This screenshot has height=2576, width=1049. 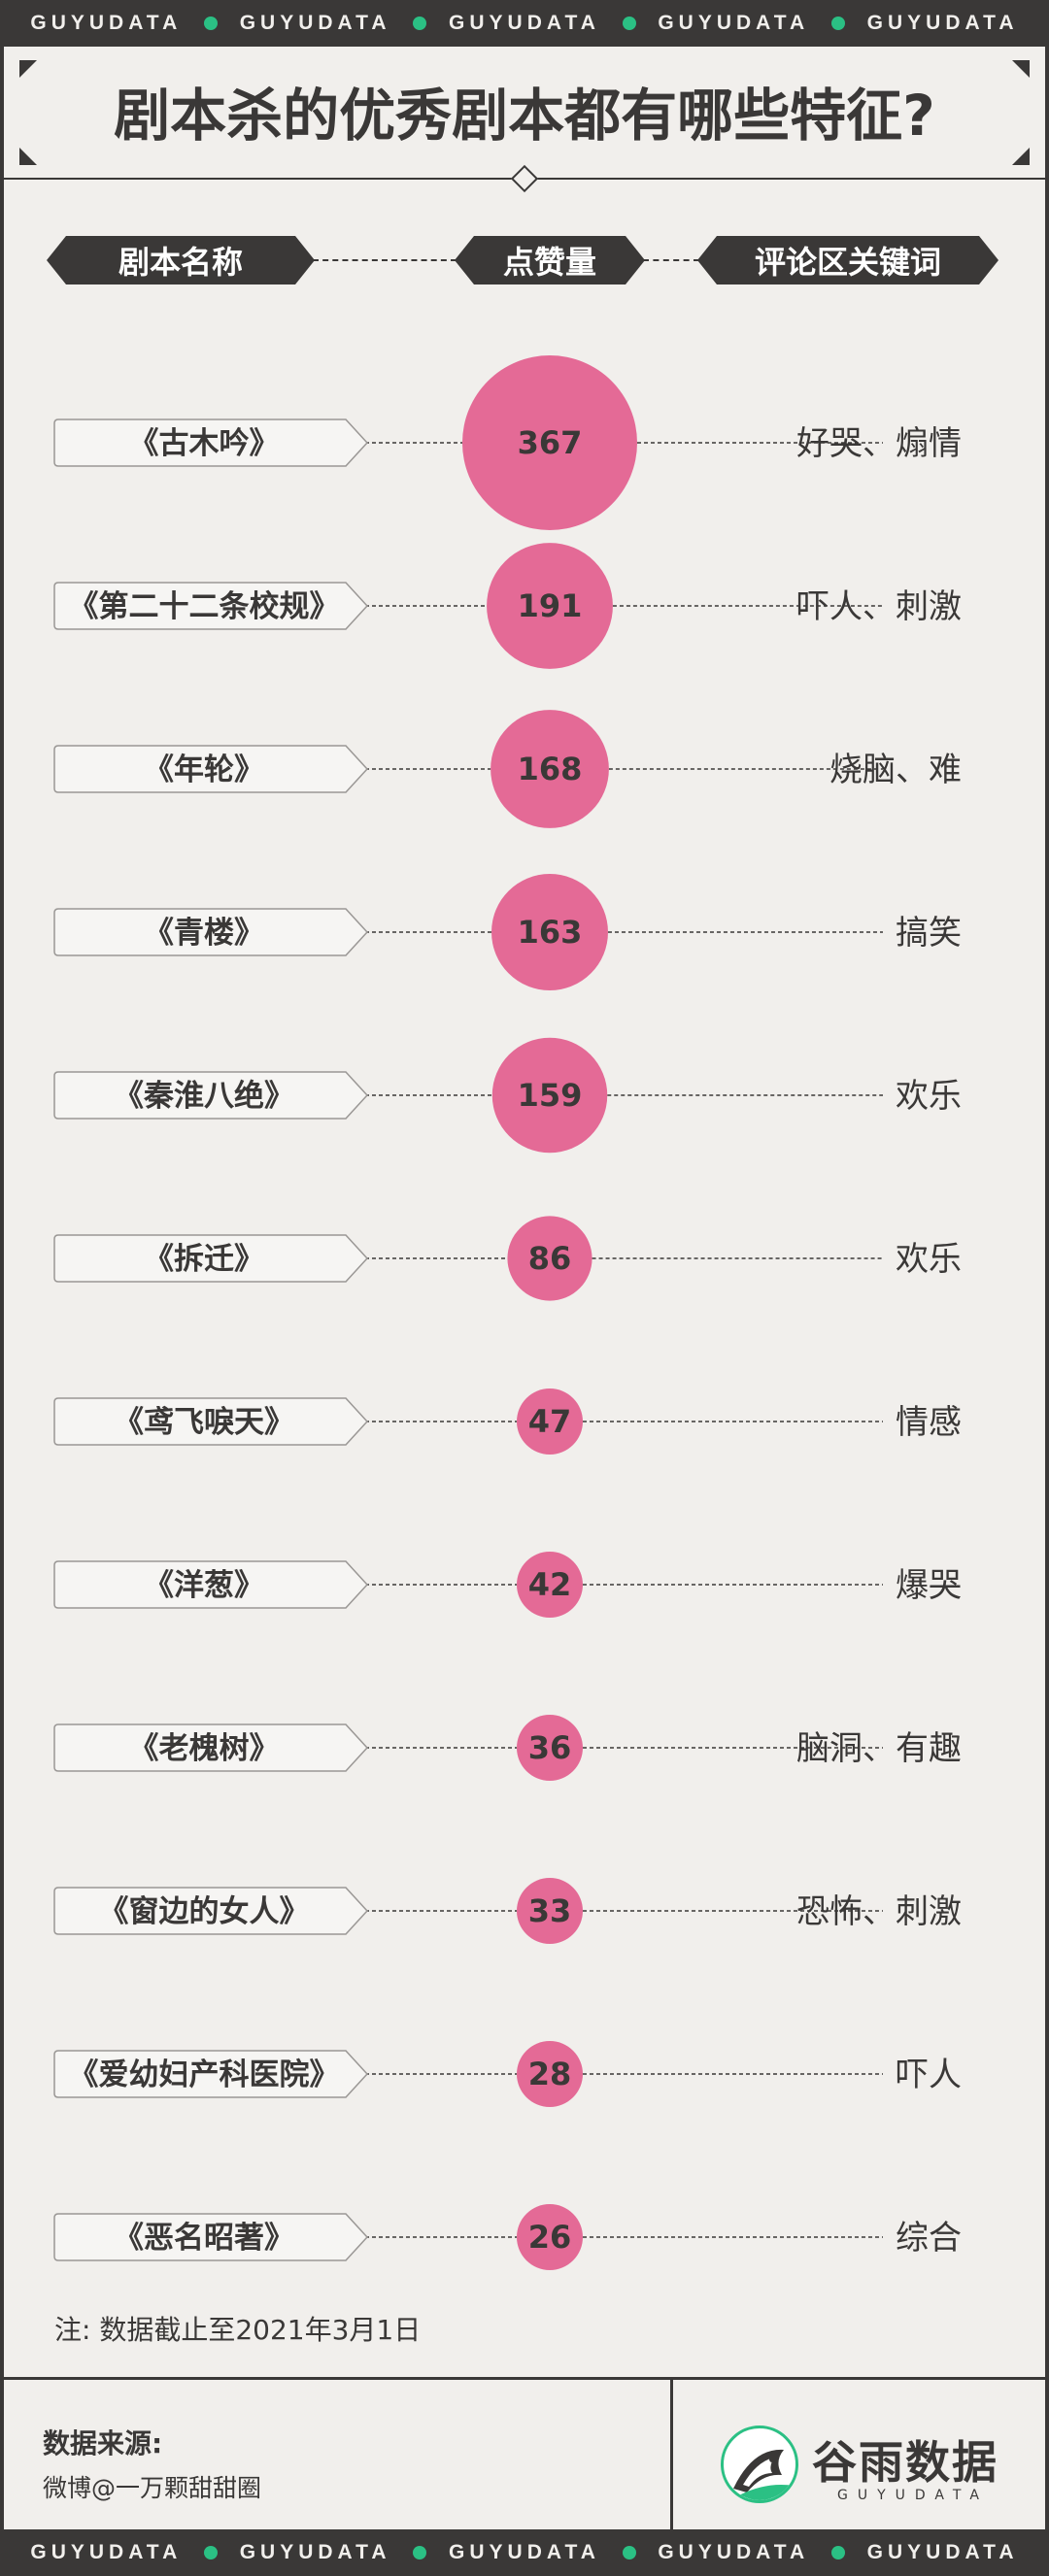 What do you see at coordinates (204, 934) in the screenshot?
I see `script-name: 《青楼》` at bounding box center [204, 934].